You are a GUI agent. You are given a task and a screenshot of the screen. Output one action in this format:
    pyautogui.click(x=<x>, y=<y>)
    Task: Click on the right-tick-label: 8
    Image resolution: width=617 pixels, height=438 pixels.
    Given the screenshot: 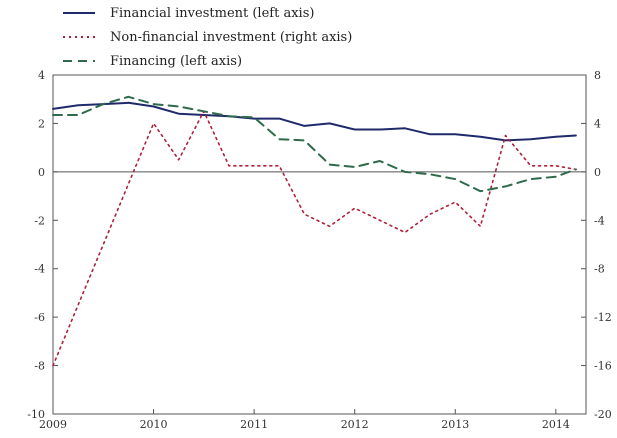 What is the action you would take?
    pyautogui.click(x=597, y=75)
    